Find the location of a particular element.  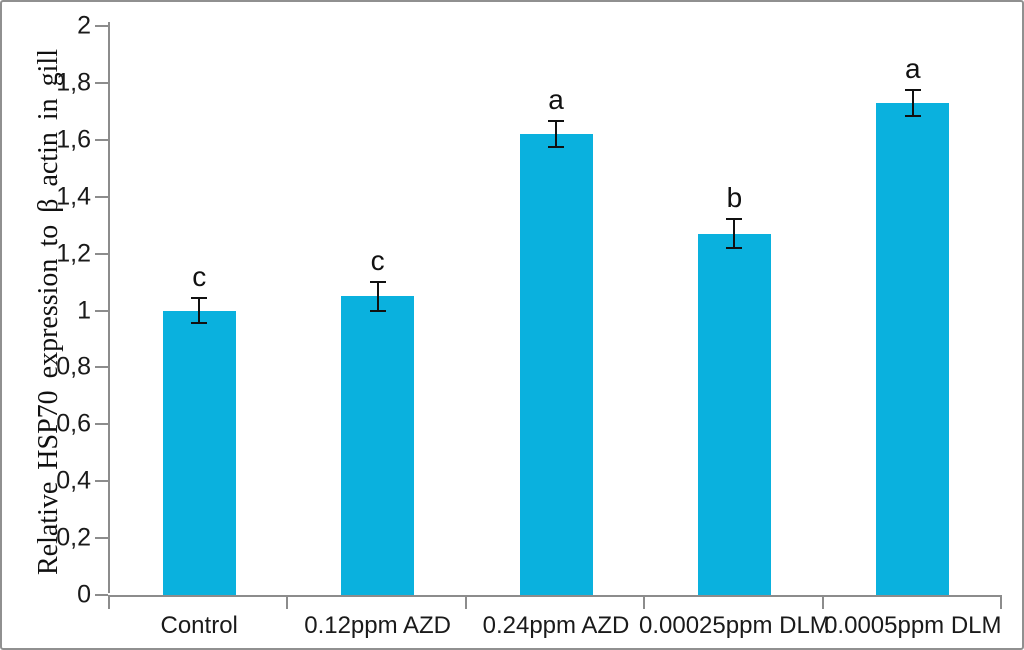

x-tick-label: 0.12ppm AZD is located at coordinates (377, 625).